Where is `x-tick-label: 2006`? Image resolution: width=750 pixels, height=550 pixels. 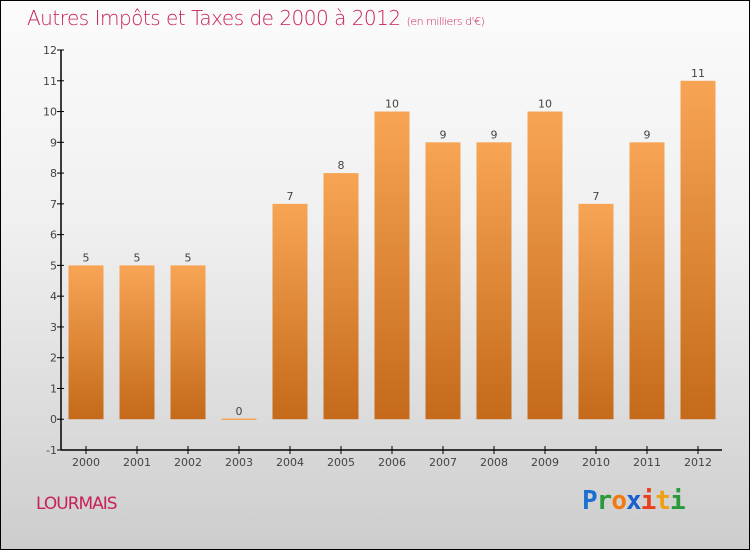
x-tick-label: 2006 is located at coordinates (392, 462).